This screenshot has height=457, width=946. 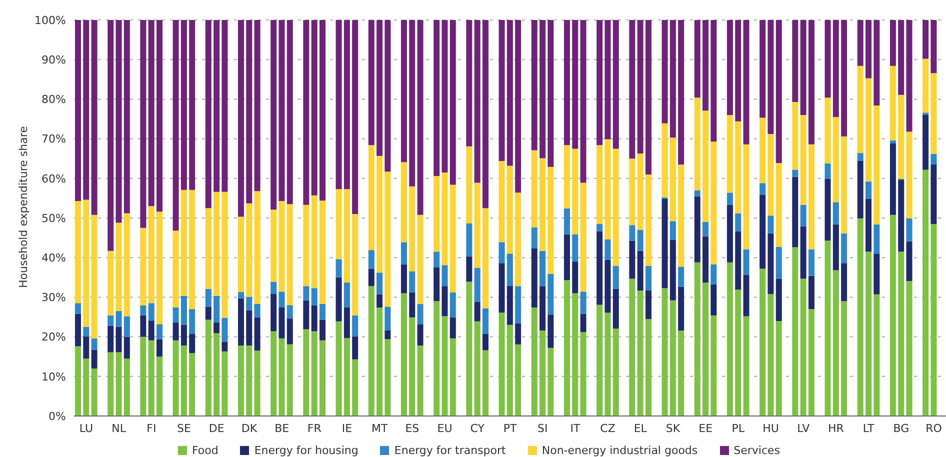 What do you see at coordinates (836, 428) in the screenshot?
I see `x-tick-label: HR` at bounding box center [836, 428].